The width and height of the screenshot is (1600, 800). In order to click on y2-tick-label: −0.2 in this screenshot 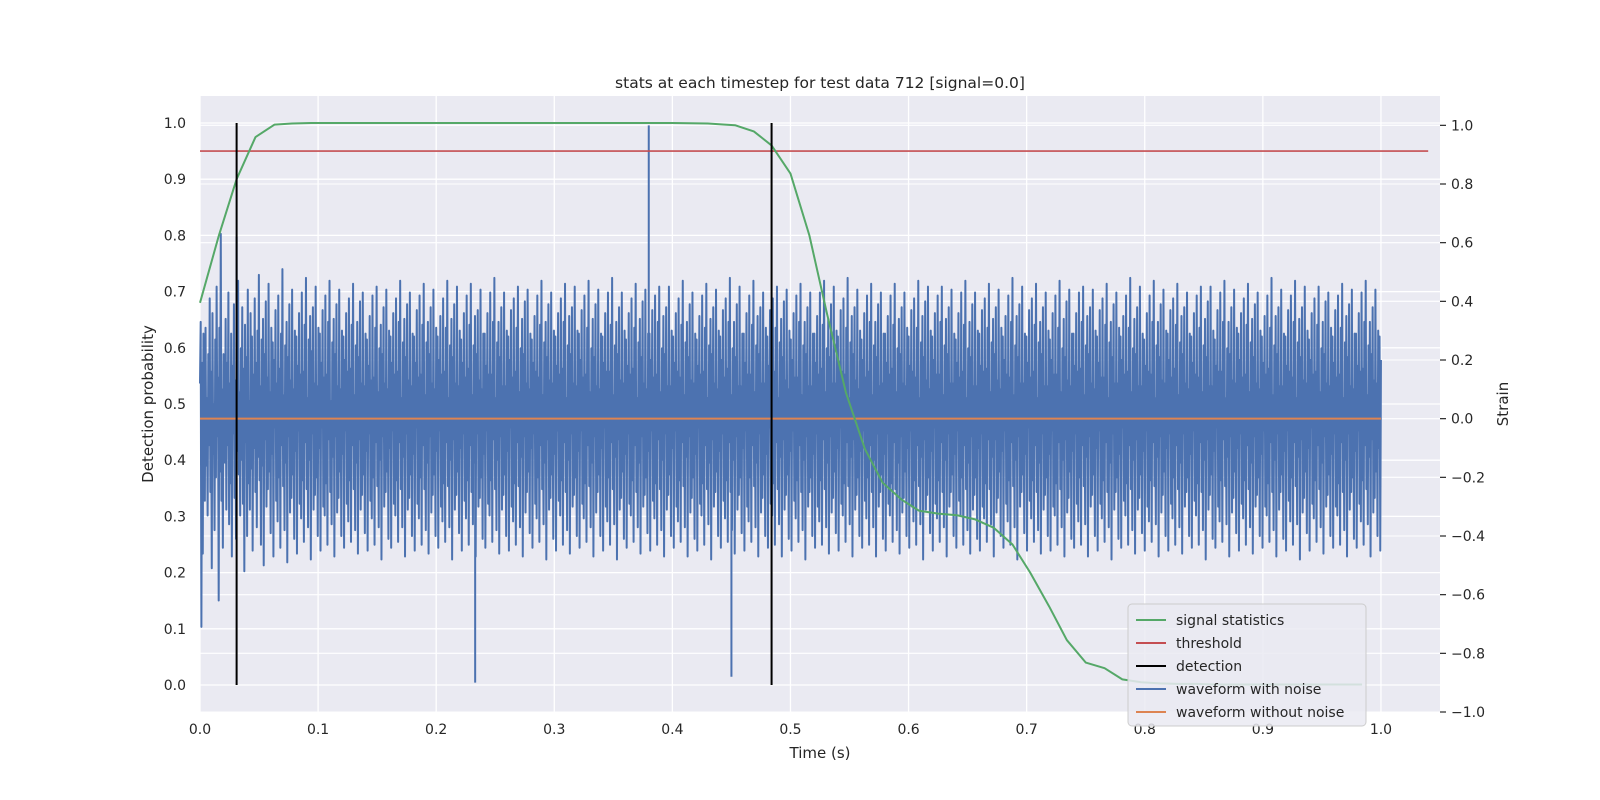, I will do `click(1468, 478)`.